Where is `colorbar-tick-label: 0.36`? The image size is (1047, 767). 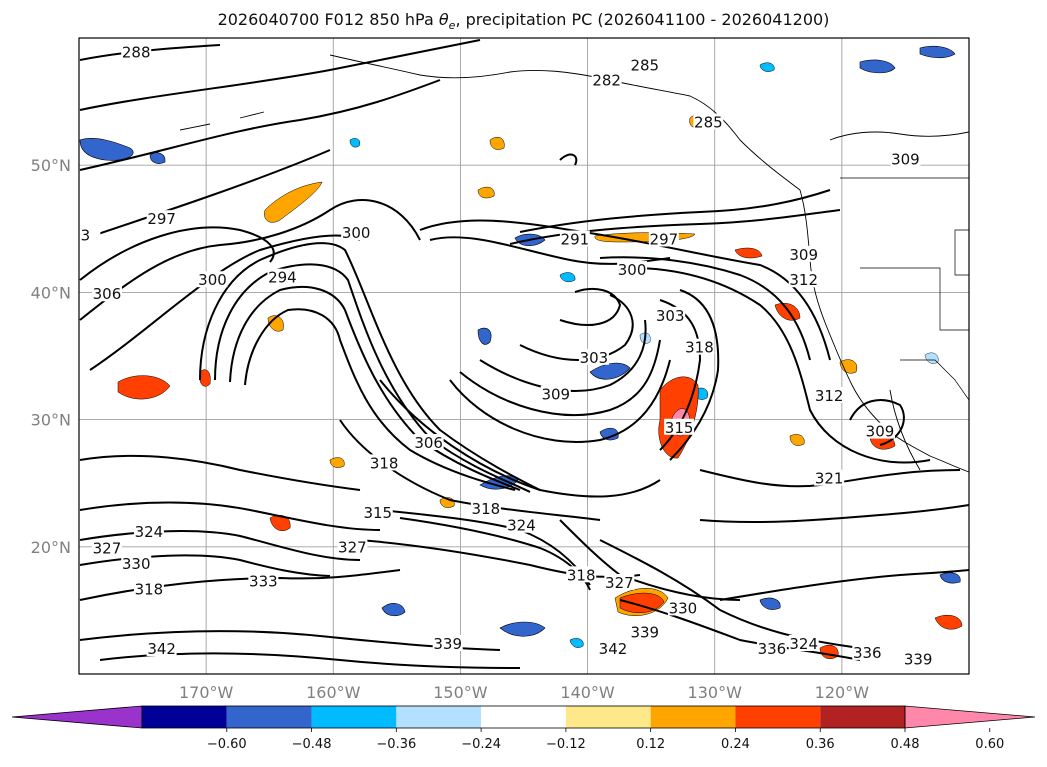
colorbar-tick-label: 0.36 is located at coordinates (820, 744).